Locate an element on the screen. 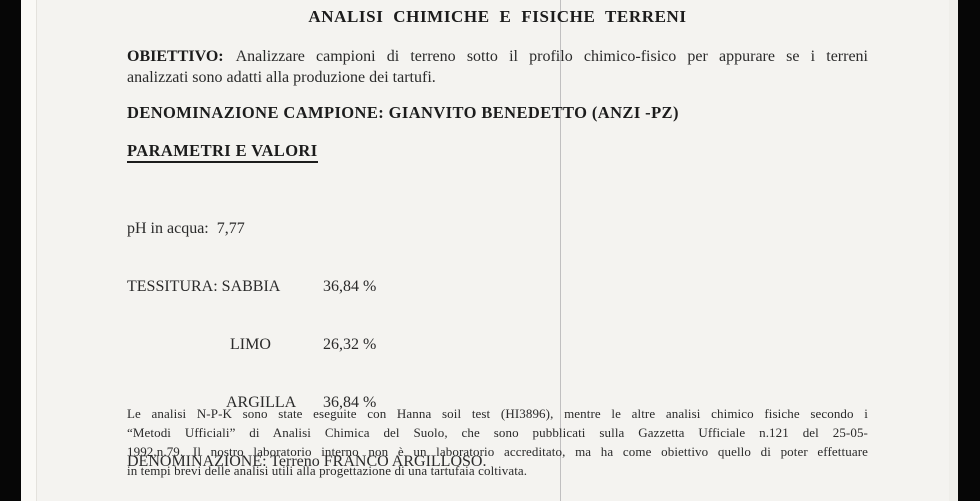 The width and height of the screenshot is (980, 501). param-row-denominazione: DENOMINAZIONE: Terreno FRANCO ARGILLOSO. is located at coordinates (307, 461).